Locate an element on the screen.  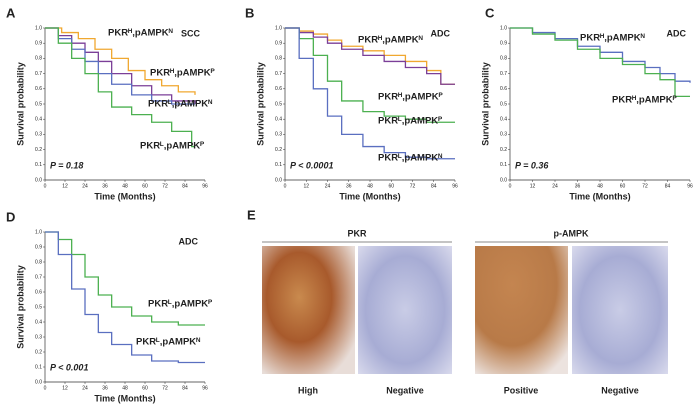
p-value: P < 0.001 is located at coordinates (69, 367).